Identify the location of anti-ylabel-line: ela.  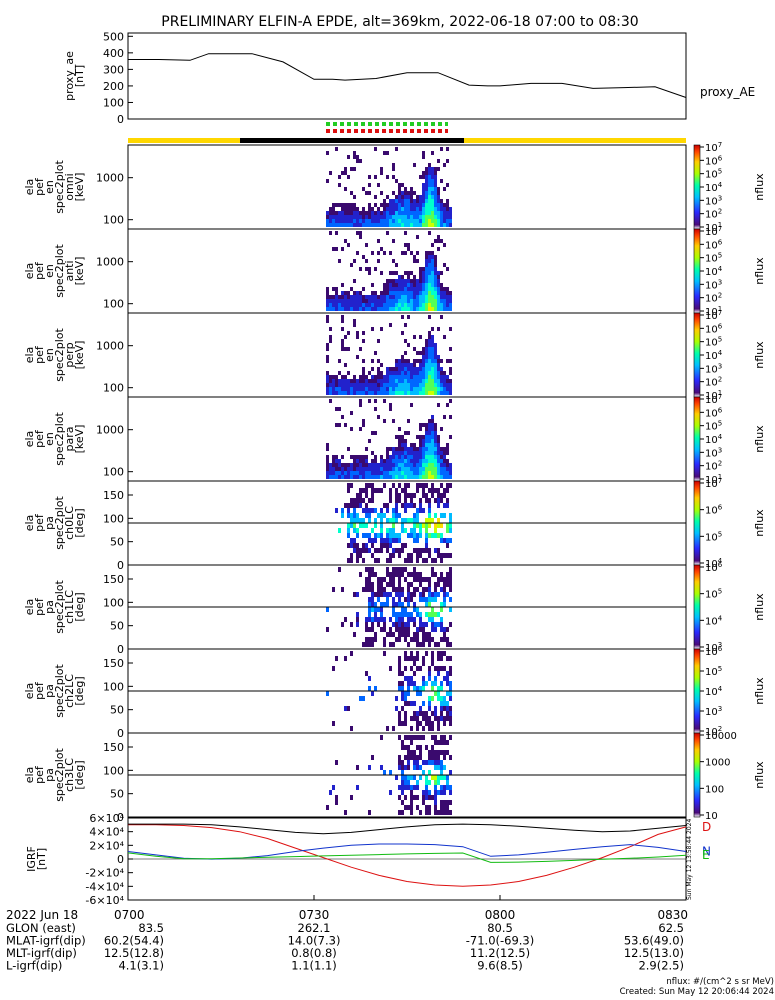
(29, 271).